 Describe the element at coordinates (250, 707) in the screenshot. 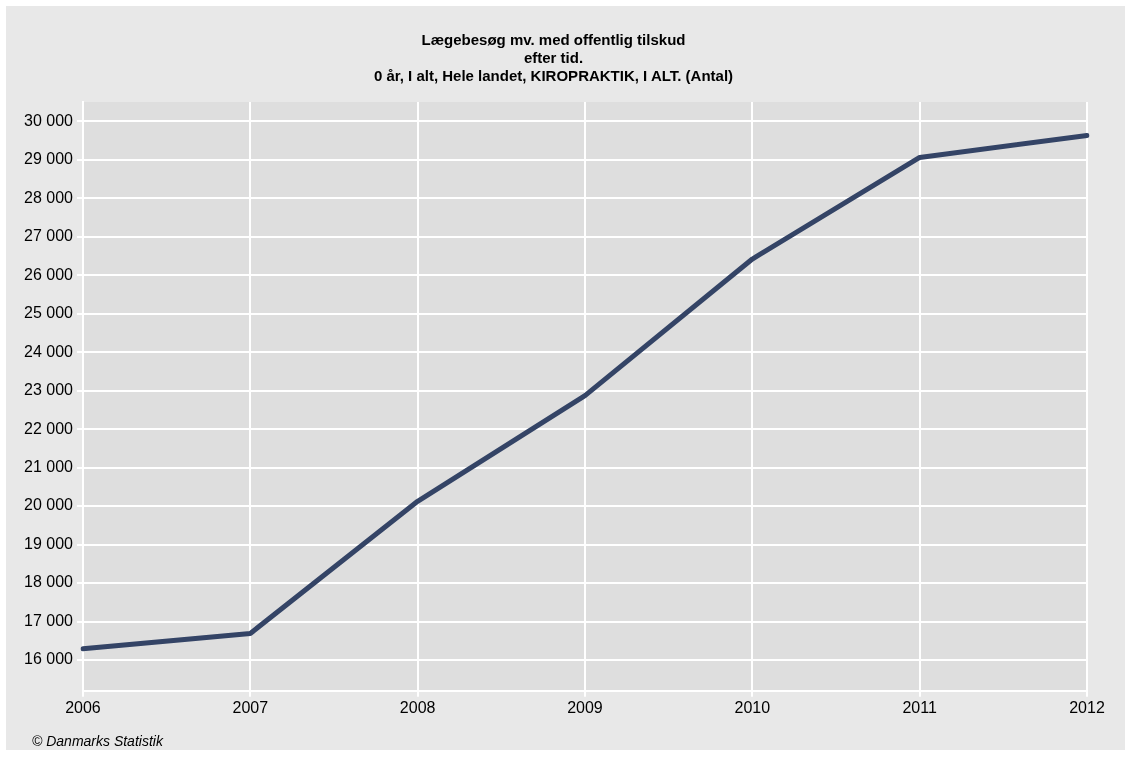

I see `x-tick-label: 2007` at that location.